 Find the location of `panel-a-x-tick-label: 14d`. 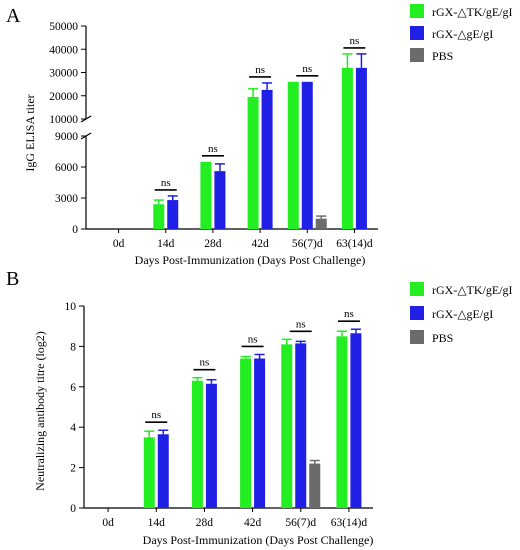

panel-a-x-tick-label: 14d is located at coordinates (166, 244).